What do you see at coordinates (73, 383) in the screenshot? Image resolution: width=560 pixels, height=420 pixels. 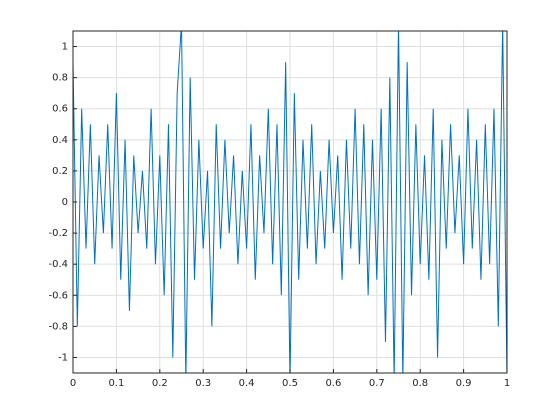 I see `x-tick-label: 0` at bounding box center [73, 383].